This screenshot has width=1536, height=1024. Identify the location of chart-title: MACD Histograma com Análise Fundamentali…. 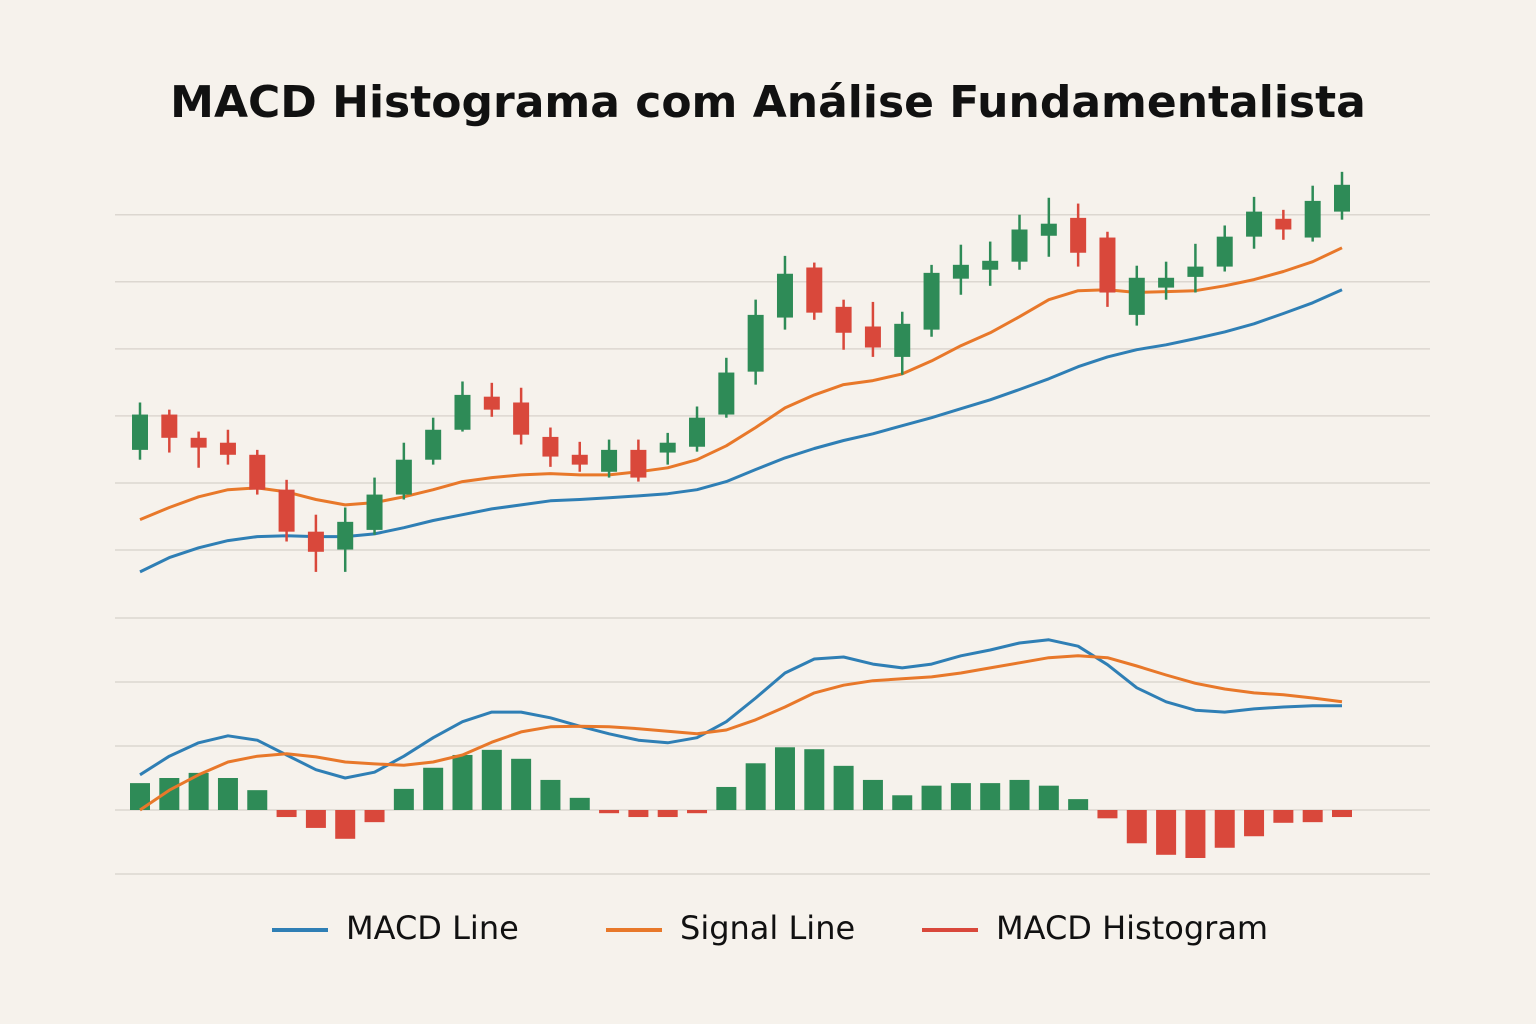
(768, 102).